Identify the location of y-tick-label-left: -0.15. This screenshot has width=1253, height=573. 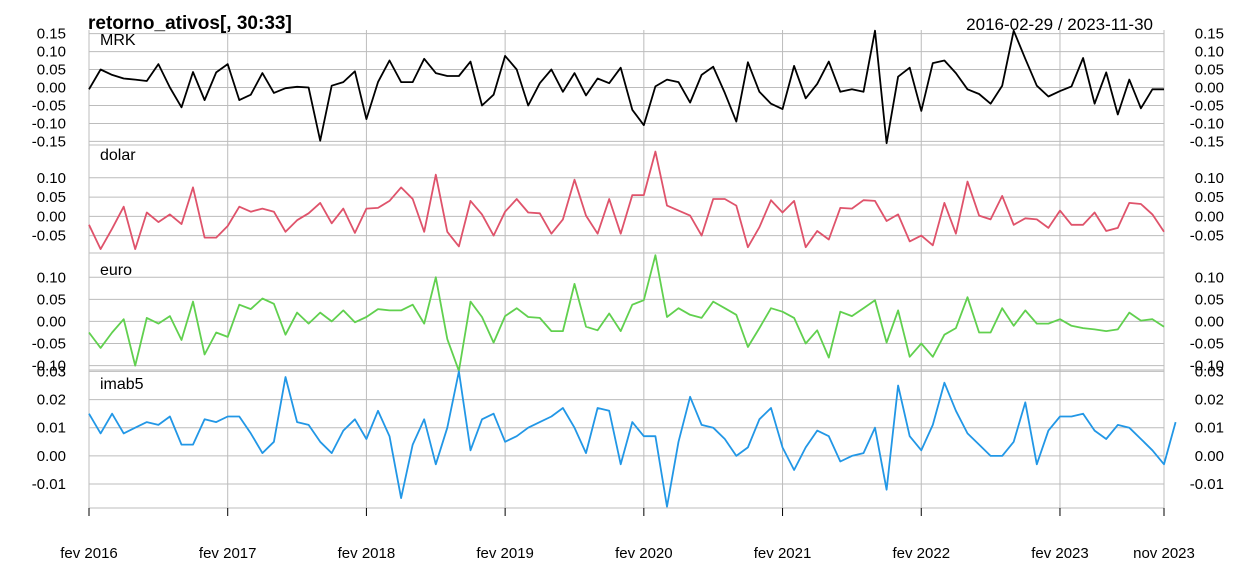
(49, 141).